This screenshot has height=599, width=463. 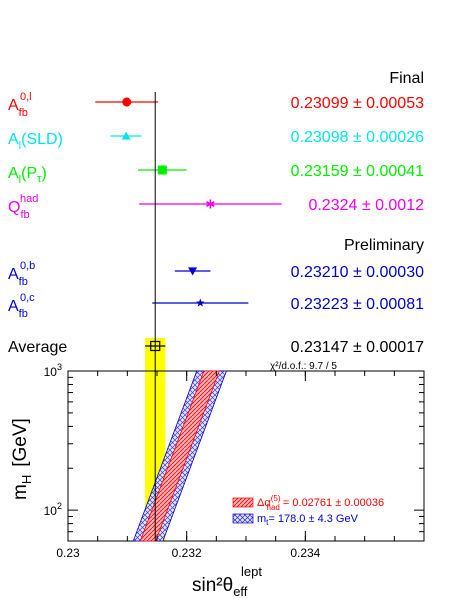 What do you see at coordinates (216, 174) in the screenshot?
I see `measurement-row: Al(Pτ) 0.23159 ± 0.00041` at bounding box center [216, 174].